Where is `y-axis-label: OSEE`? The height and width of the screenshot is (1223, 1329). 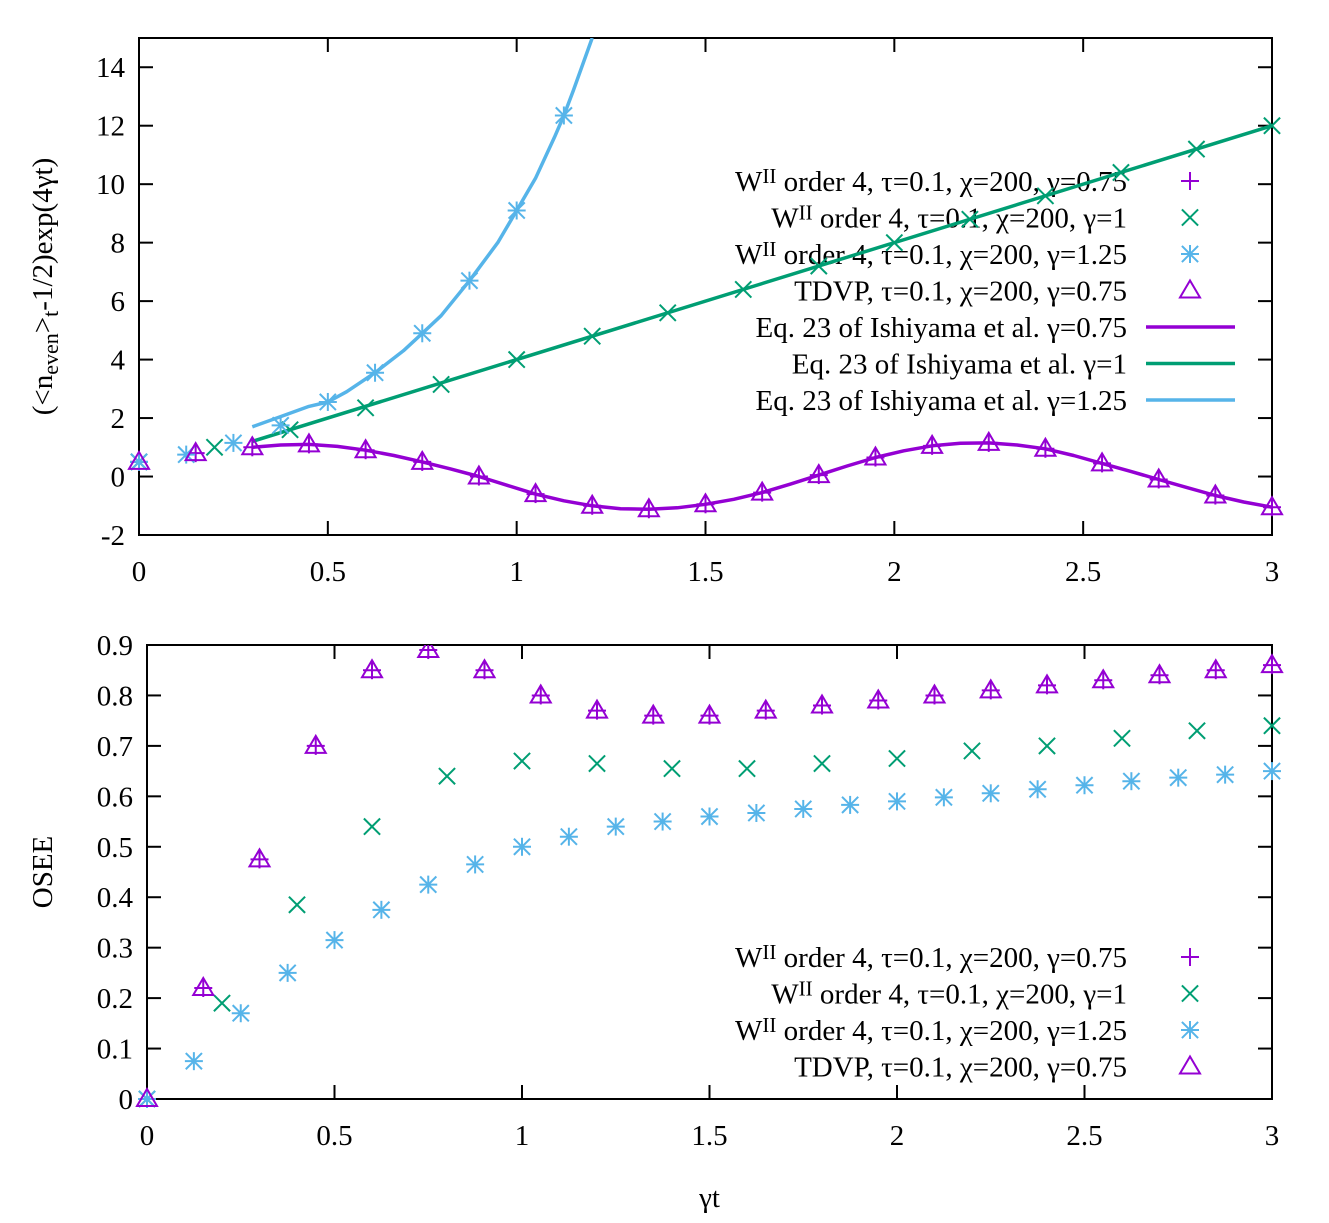
y-axis-label: OSEE is located at coordinates (43, 872).